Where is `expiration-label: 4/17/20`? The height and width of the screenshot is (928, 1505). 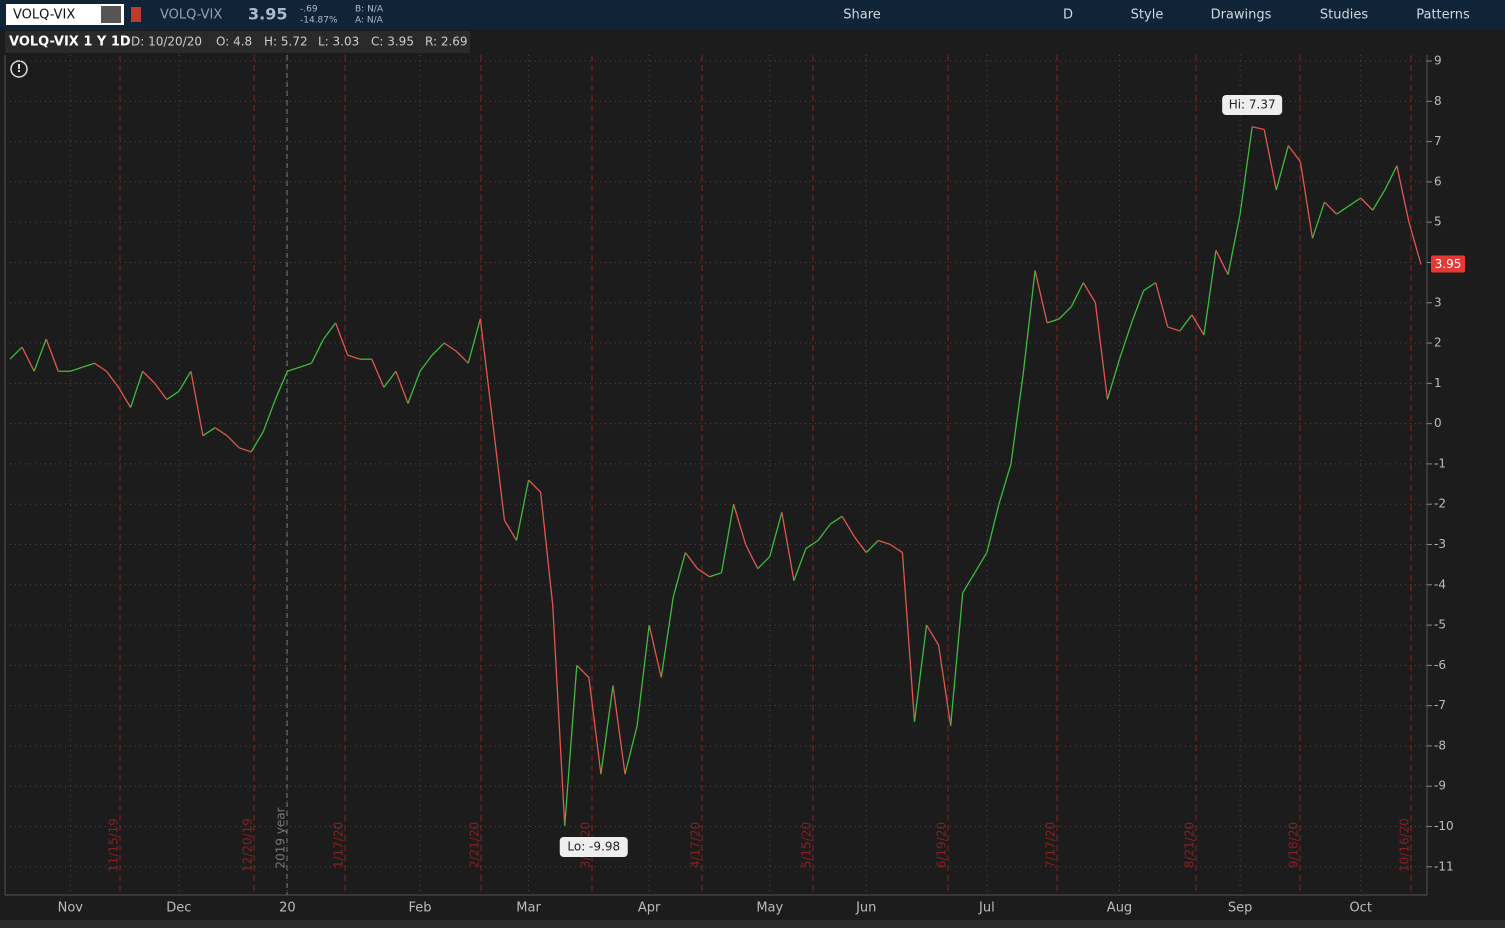
expiration-label: 4/17/20 is located at coordinates (696, 845).